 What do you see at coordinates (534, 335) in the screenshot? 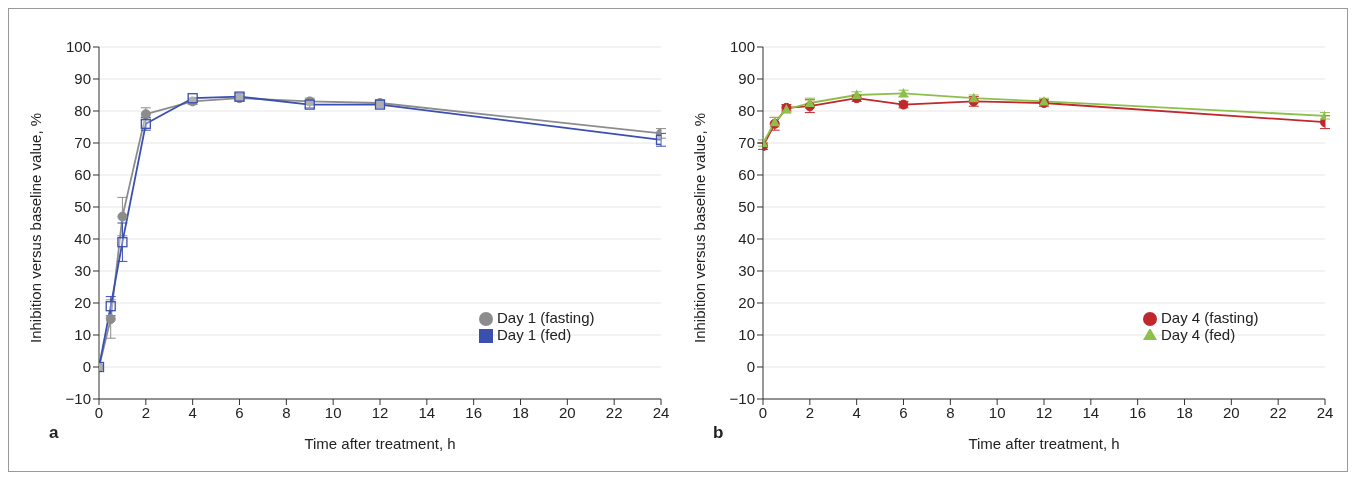
I see `legend-label: Day 1 (fed)` at bounding box center [534, 335].